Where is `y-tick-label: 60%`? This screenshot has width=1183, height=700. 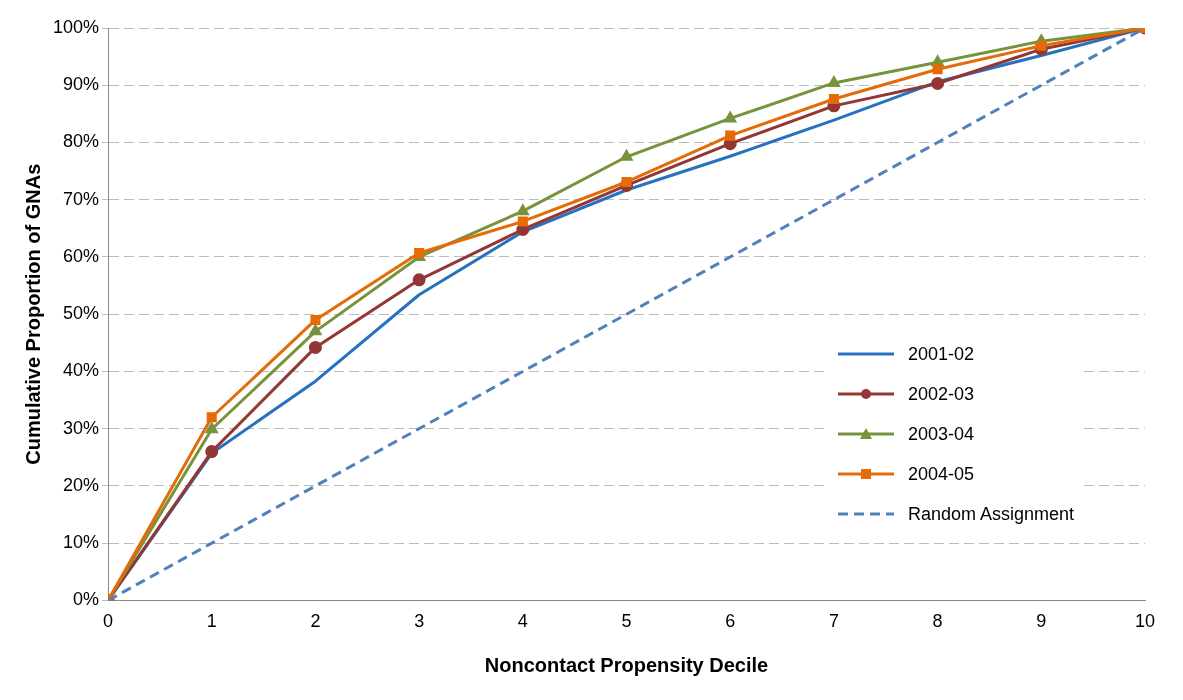
y-tick-label: 60% is located at coordinates (81, 255).